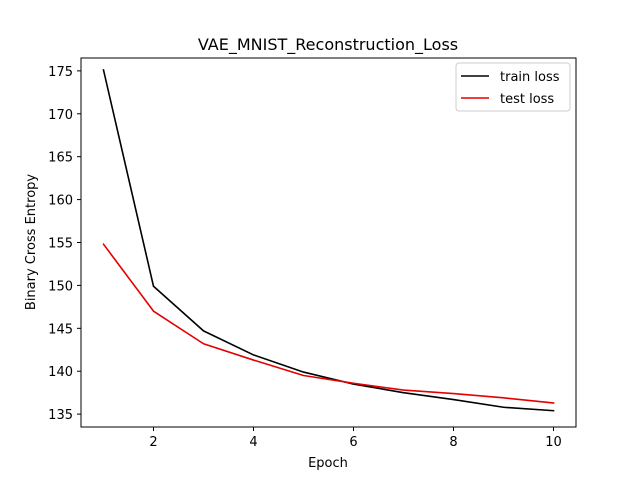  Describe the element at coordinates (60, 372) in the screenshot. I see `y-tick-label: 140` at that location.